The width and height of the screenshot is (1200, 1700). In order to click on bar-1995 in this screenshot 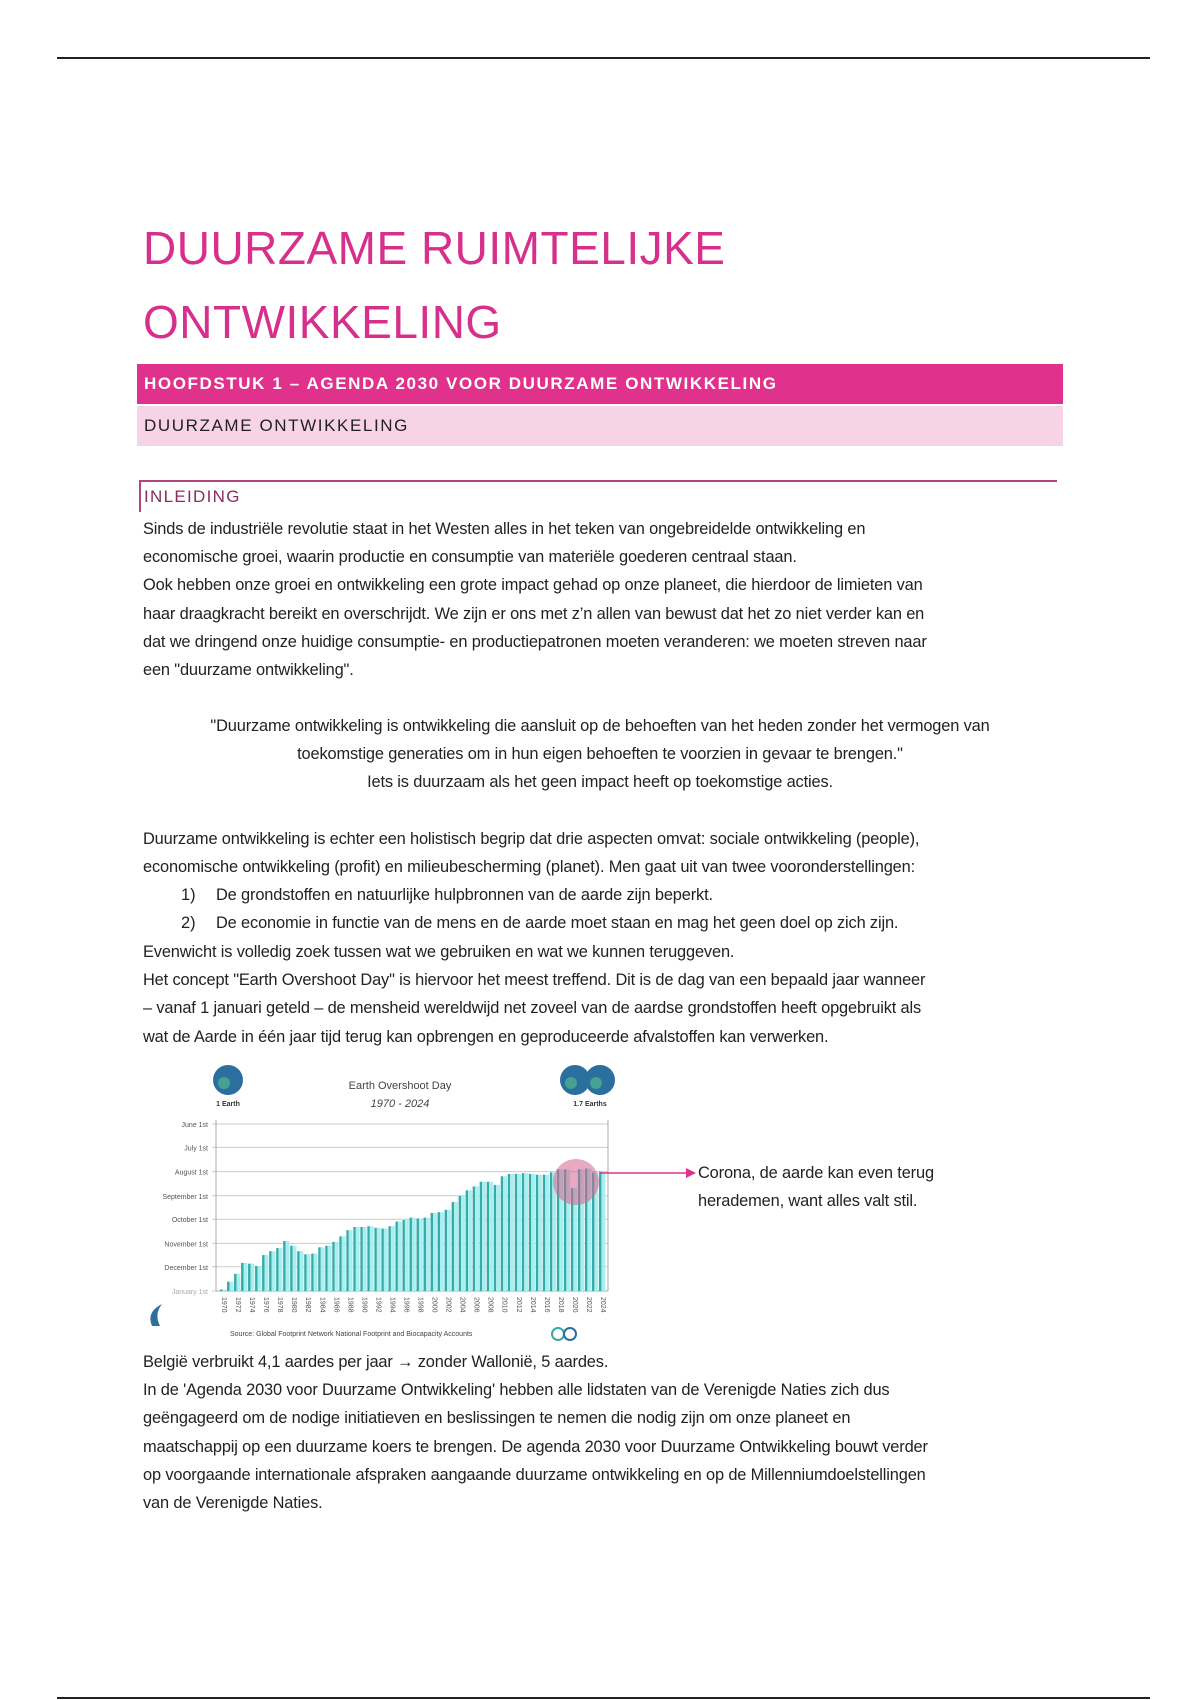, I will do `click(396, 1256)`.